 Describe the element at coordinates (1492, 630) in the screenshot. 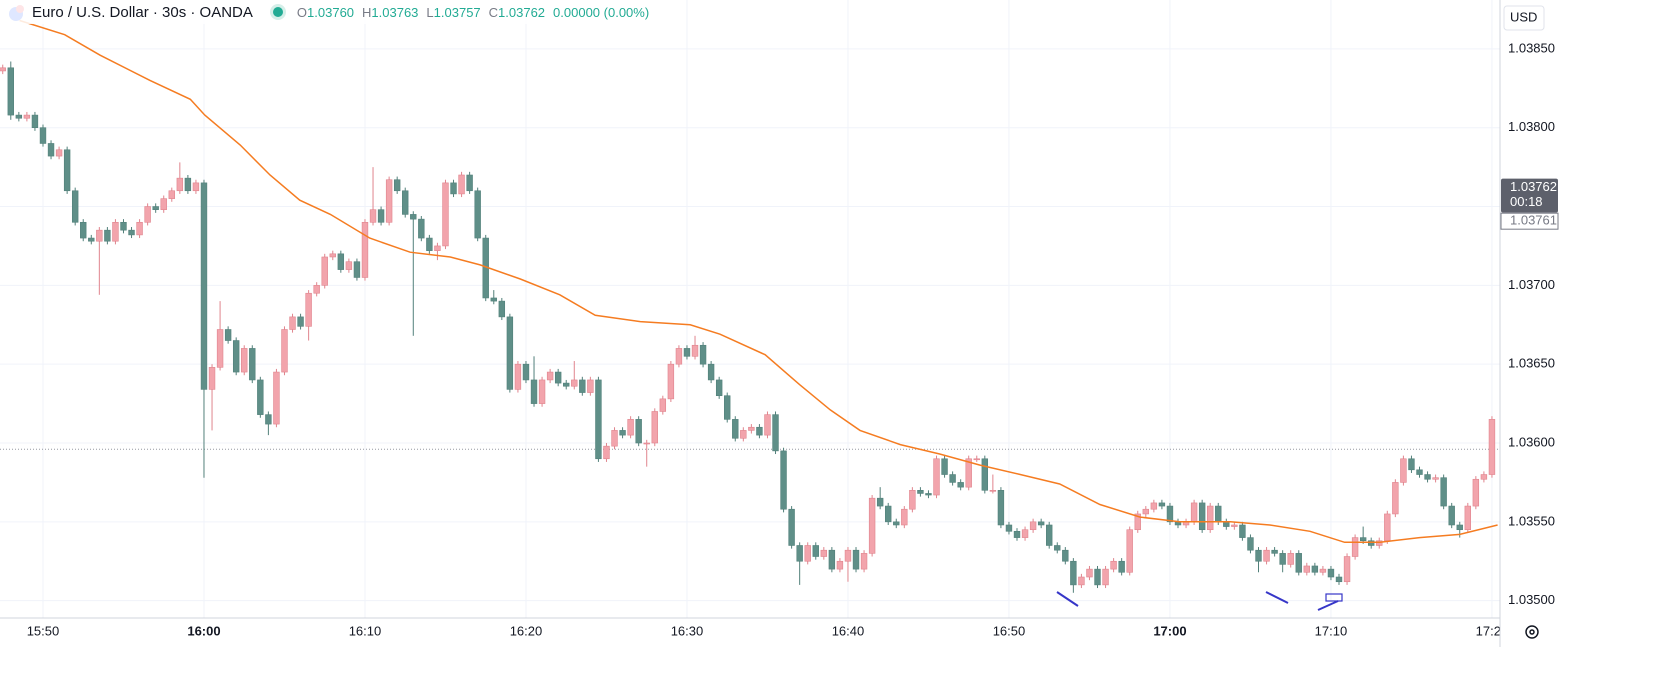

I see `x-tick-label: 17:20` at that location.